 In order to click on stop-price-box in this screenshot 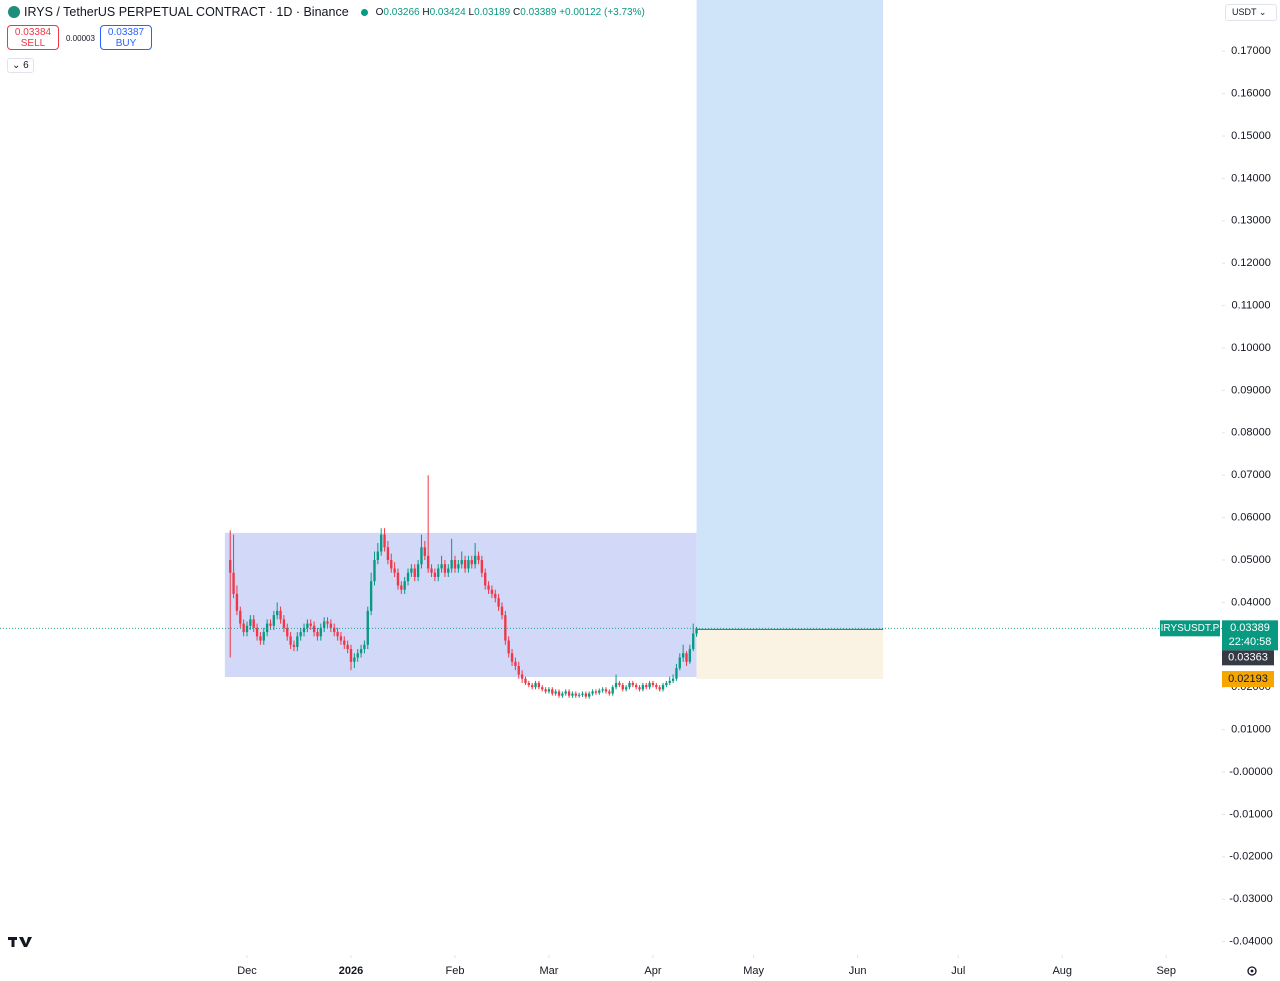, I will do `click(1248, 679)`.